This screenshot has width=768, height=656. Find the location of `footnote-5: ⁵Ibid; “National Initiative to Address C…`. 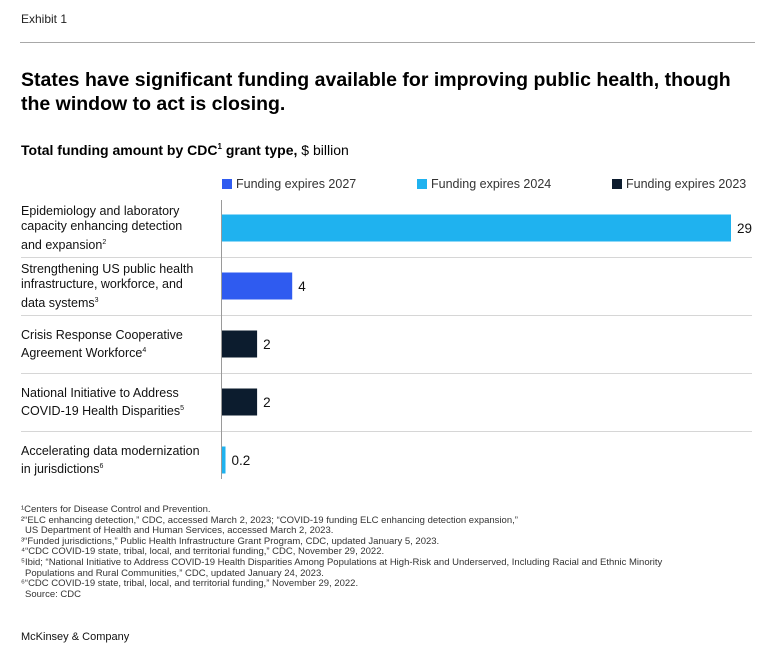

footnote-5: ⁵Ibid; “National Initiative to Address C… is located at coordinates (342, 562).